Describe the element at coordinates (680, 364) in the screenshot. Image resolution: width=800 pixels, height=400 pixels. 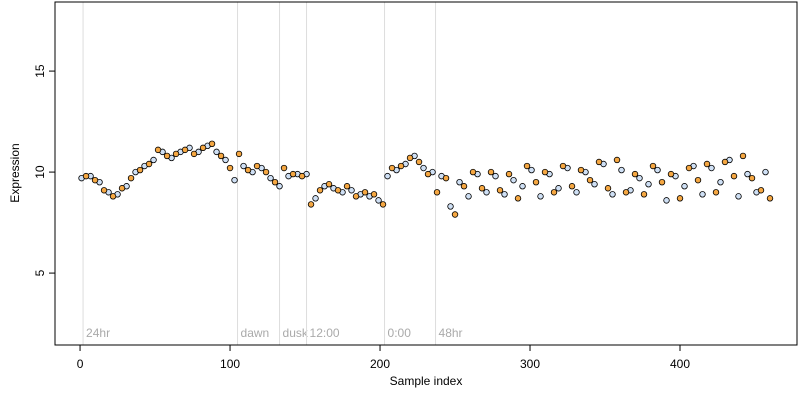
I see `x-tick-label: 400` at that location.